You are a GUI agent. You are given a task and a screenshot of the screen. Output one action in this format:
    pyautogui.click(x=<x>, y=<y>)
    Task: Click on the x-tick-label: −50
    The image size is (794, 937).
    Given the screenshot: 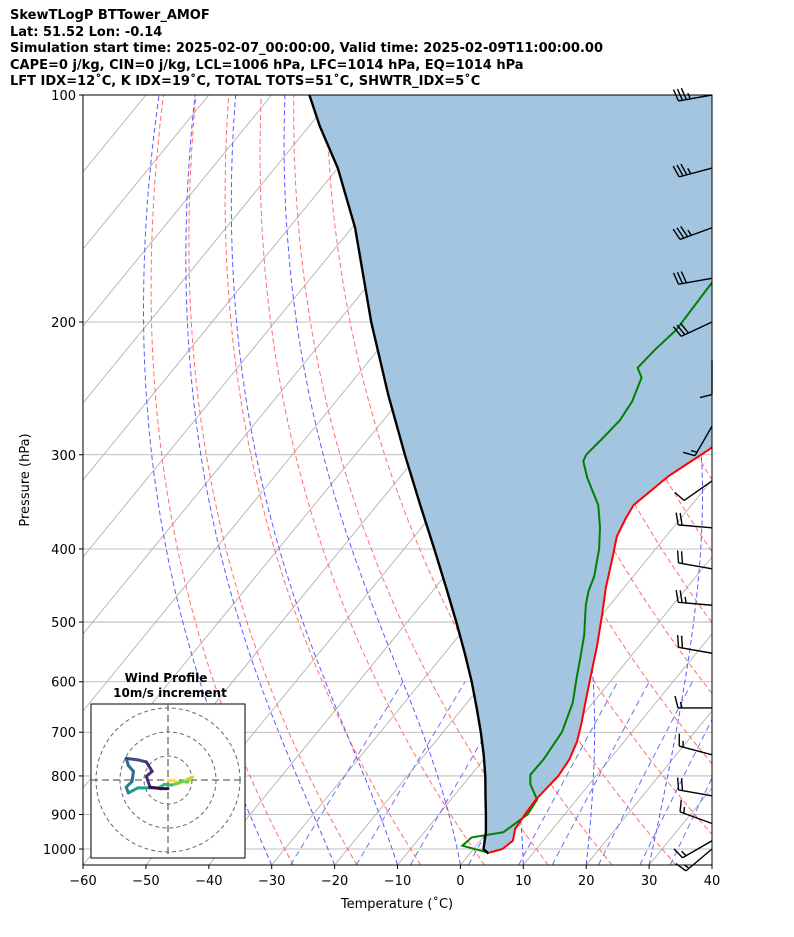 What is the action you would take?
    pyautogui.click(x=145, y=881)
    